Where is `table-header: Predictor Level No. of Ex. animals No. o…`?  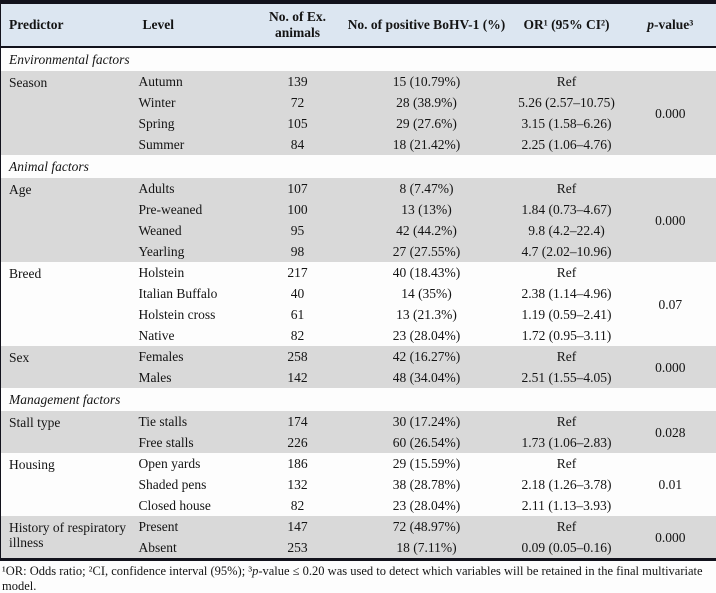
table-header: Predictor Level No. of Ex. animals No. o… is located at coordinates (358, 25).